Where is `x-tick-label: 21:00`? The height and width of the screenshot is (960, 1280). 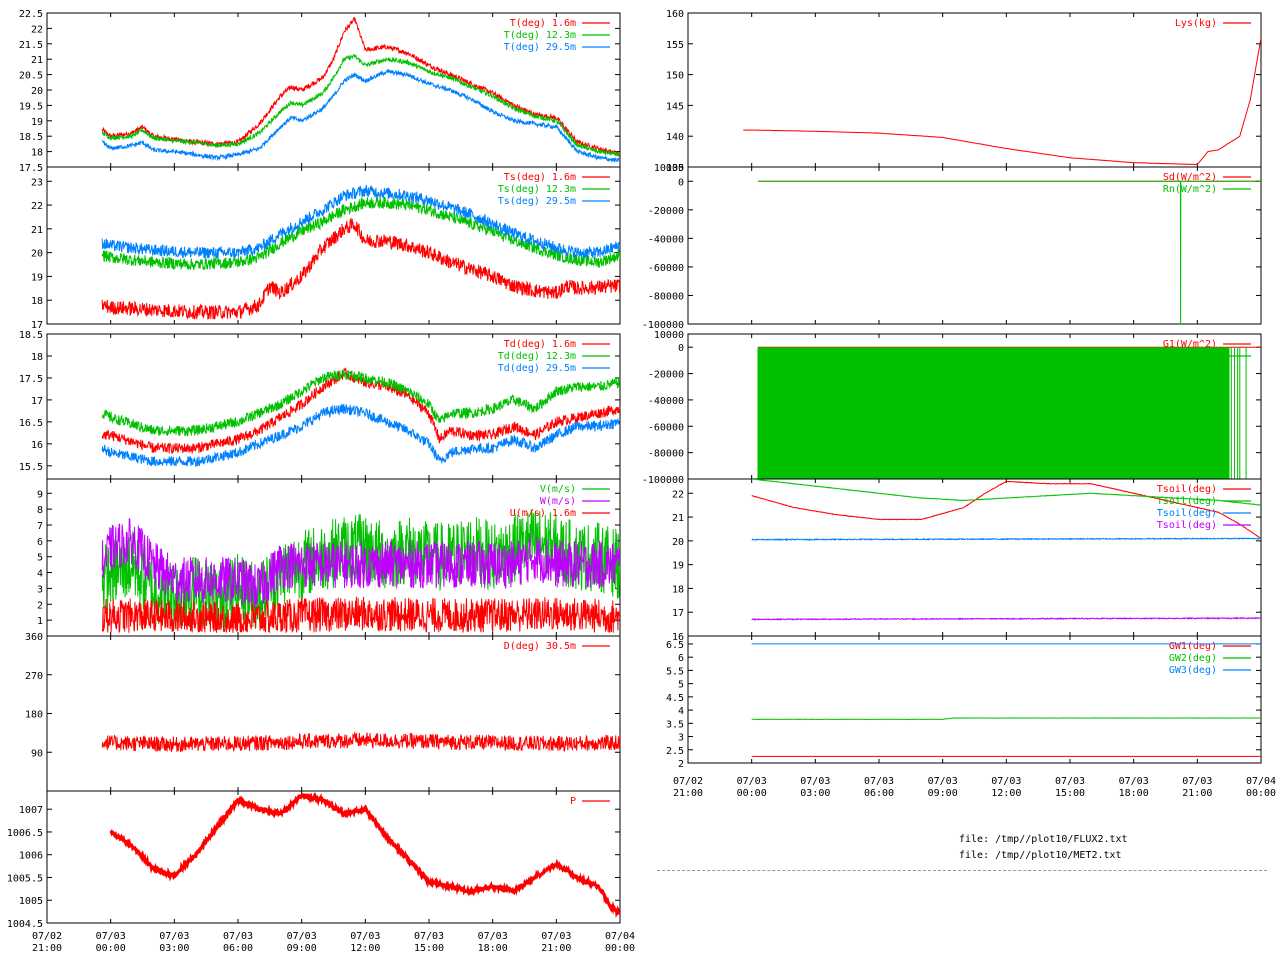 x-tick-label: 21:00 is located at coordinates (47, 948).